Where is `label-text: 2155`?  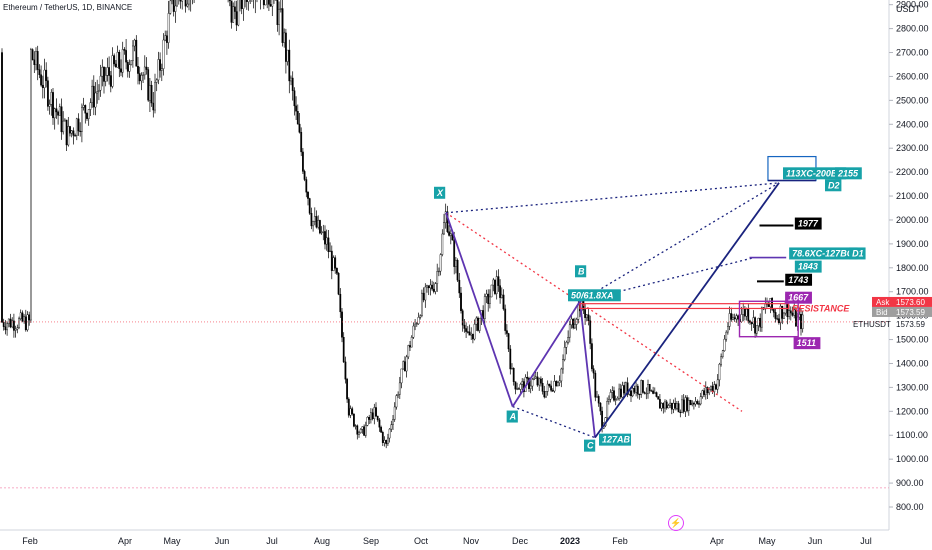
label-text: 2155 is located at coordinates (848, 173).